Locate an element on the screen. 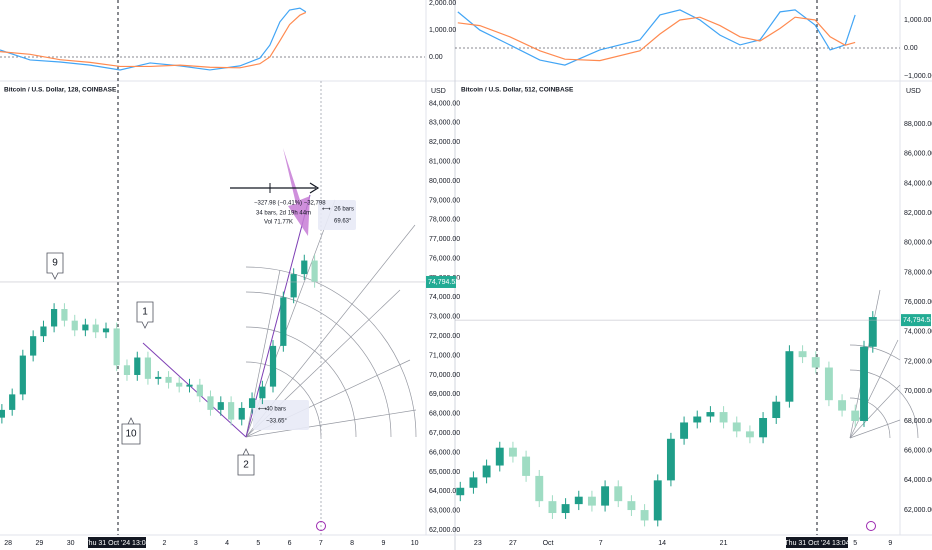 The image size is (932, 550). measure-text: 69.63° is located at coordinates (343, 222).